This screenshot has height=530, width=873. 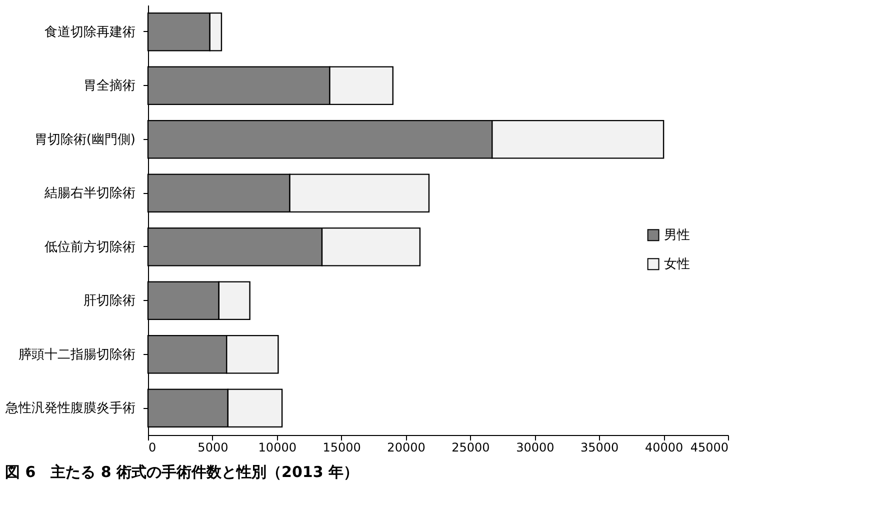 What do you see at coordinates (90, 246) in the screenshot?
I see `y-tick-label: 低位前方切除術` at bounding box center [90, 246].